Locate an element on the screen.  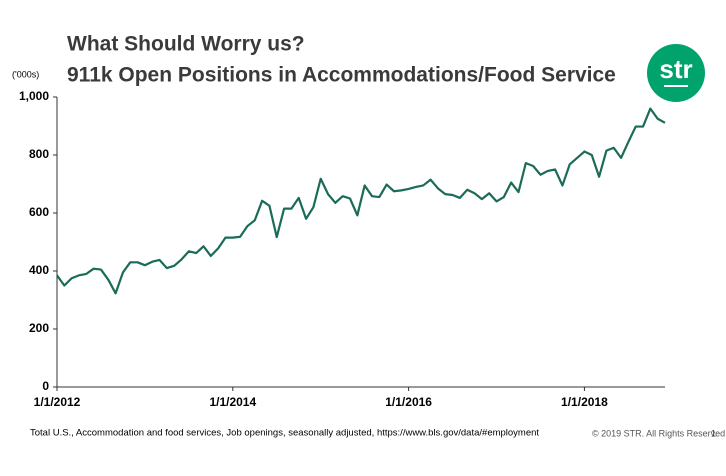
x-tick-label: 1/1/2014 is located at coordinates (232, 402).